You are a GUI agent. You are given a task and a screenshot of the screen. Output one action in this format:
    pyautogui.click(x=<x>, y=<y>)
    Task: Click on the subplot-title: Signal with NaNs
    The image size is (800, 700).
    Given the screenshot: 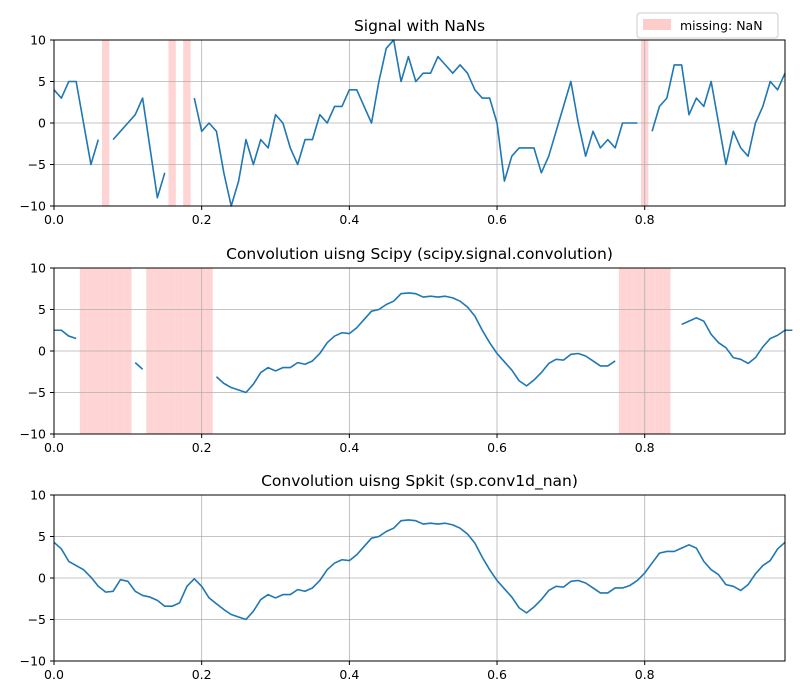 What is the action you would take?
    pyautogui.click(x=419, y=26)
    